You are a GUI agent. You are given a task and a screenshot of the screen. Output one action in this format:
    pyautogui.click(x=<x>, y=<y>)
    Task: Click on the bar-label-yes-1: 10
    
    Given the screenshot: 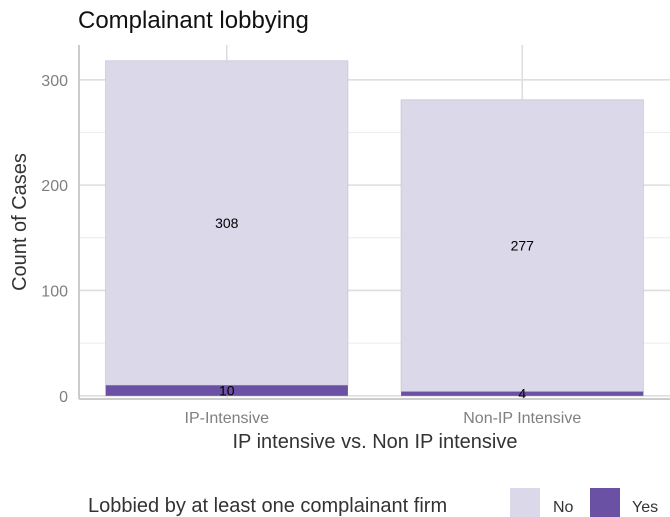 What is the action you would take?
    pyautogui.click(x=227, y=391)
    